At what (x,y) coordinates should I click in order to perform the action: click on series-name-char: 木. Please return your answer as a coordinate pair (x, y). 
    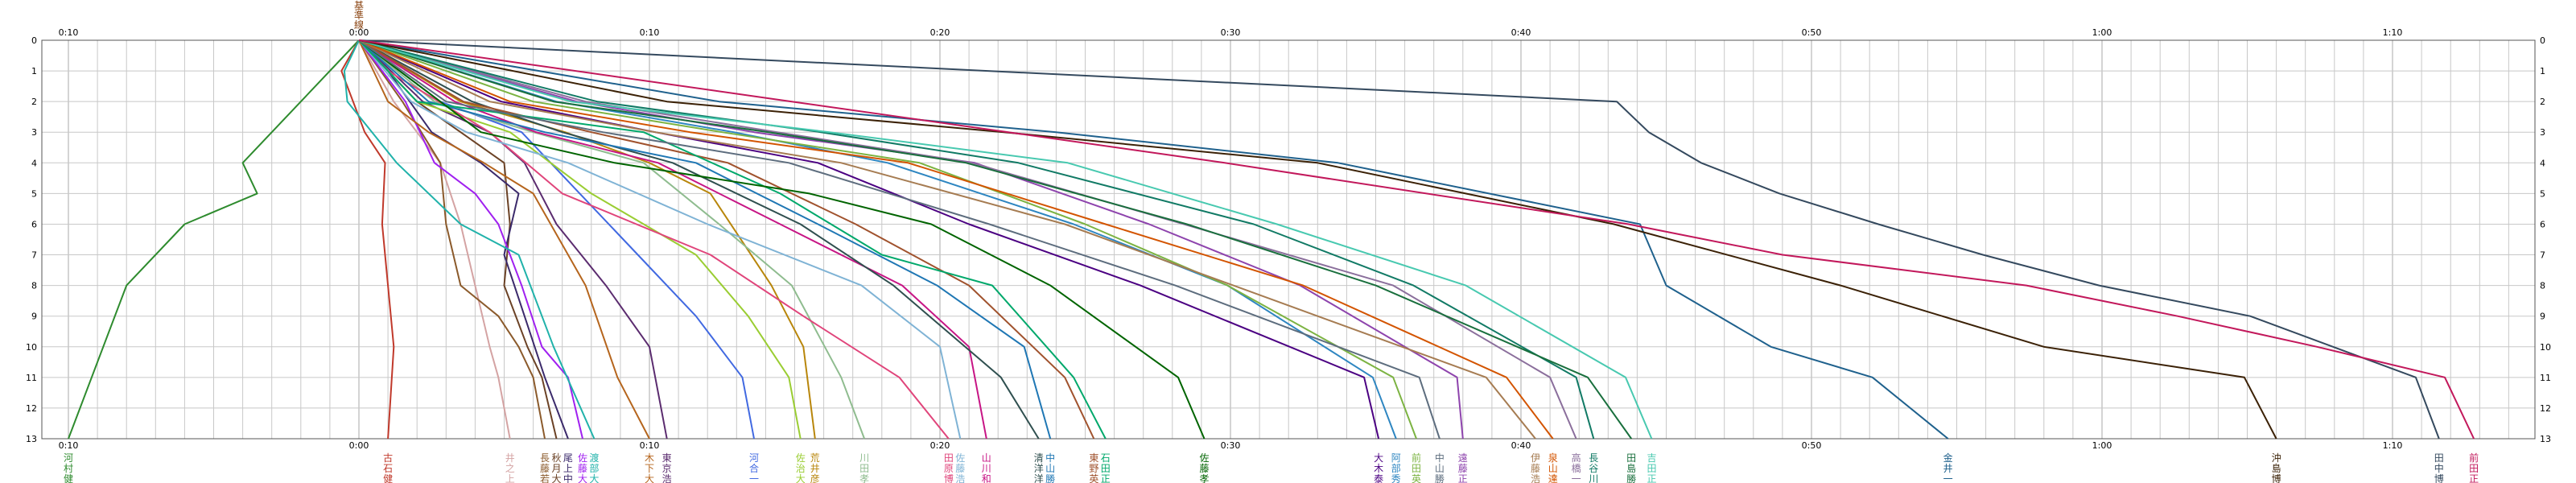
    Looking at the image, I should click on (649, 458).